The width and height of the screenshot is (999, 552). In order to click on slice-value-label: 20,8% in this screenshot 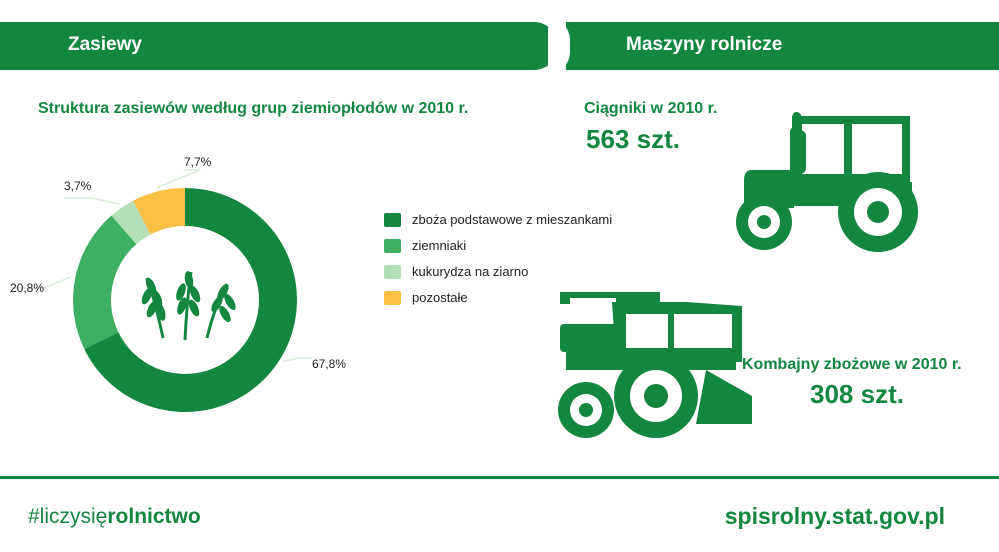, I will do `click(27, 288)`.